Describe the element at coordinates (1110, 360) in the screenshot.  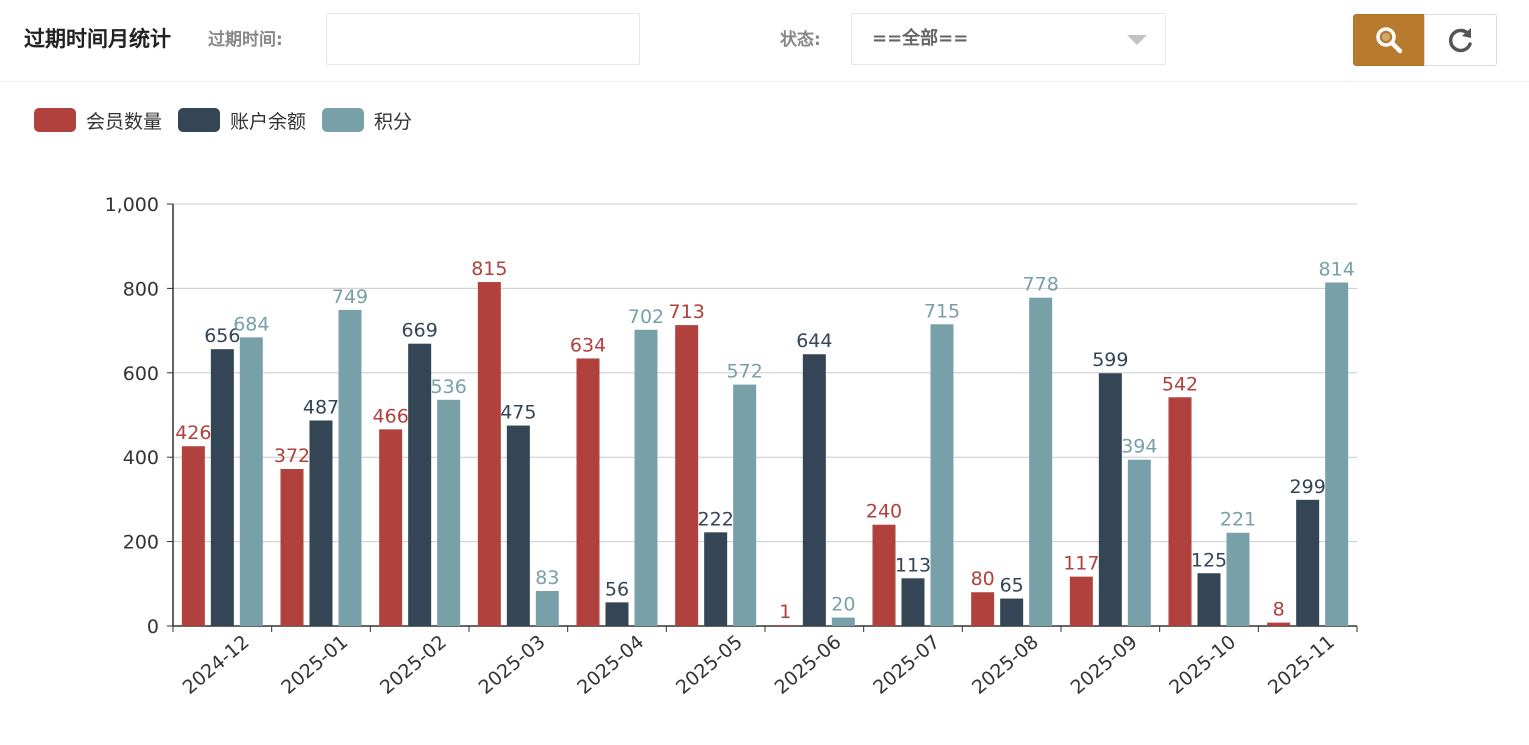
I see `data-label: 599` at that location.